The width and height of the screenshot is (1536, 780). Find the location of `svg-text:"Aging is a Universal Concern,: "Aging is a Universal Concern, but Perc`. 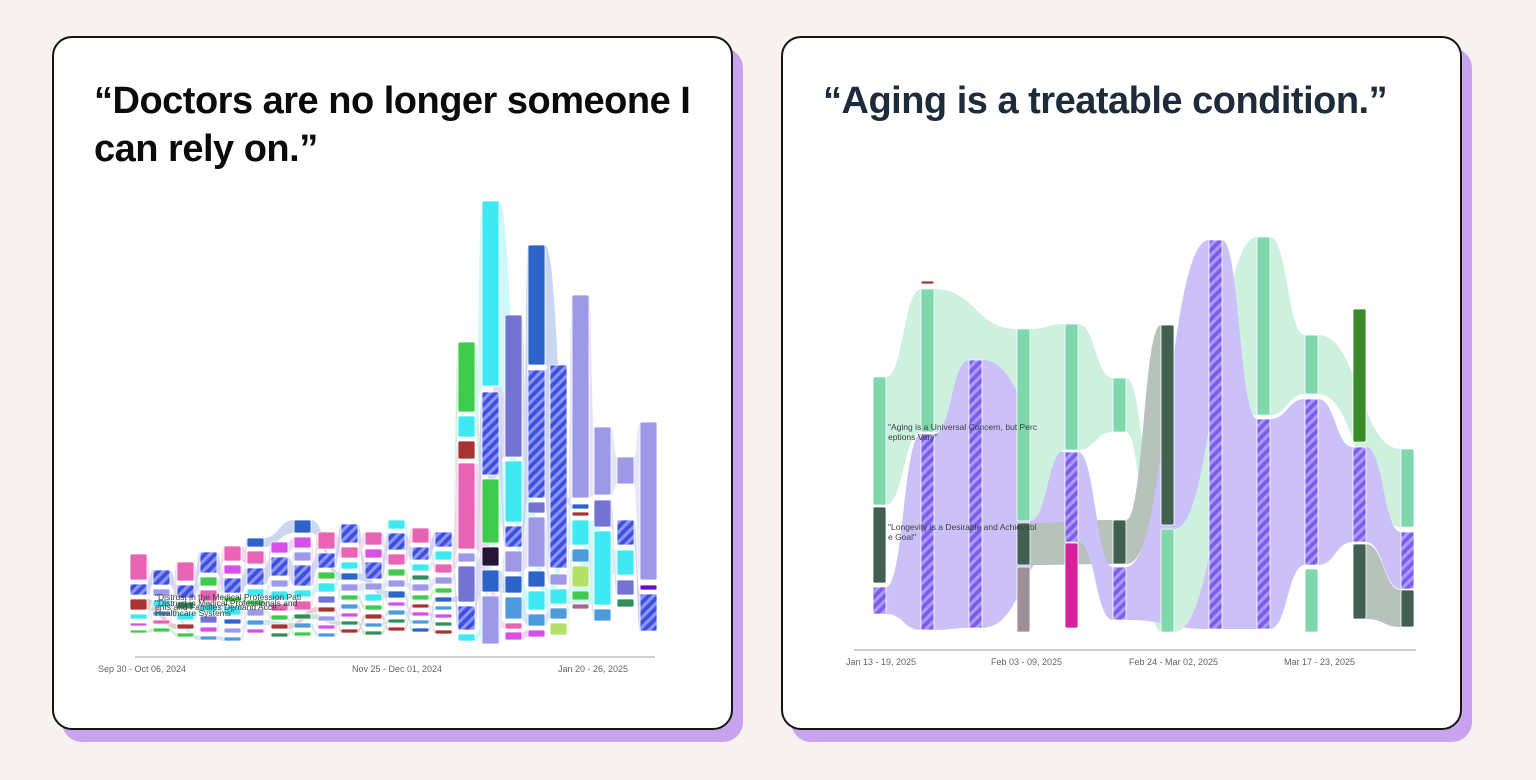

svg-text:"Aging is a Universal Concern,: "Aging is a Universal Concern, but Perc is located at coordinates (963, 427).